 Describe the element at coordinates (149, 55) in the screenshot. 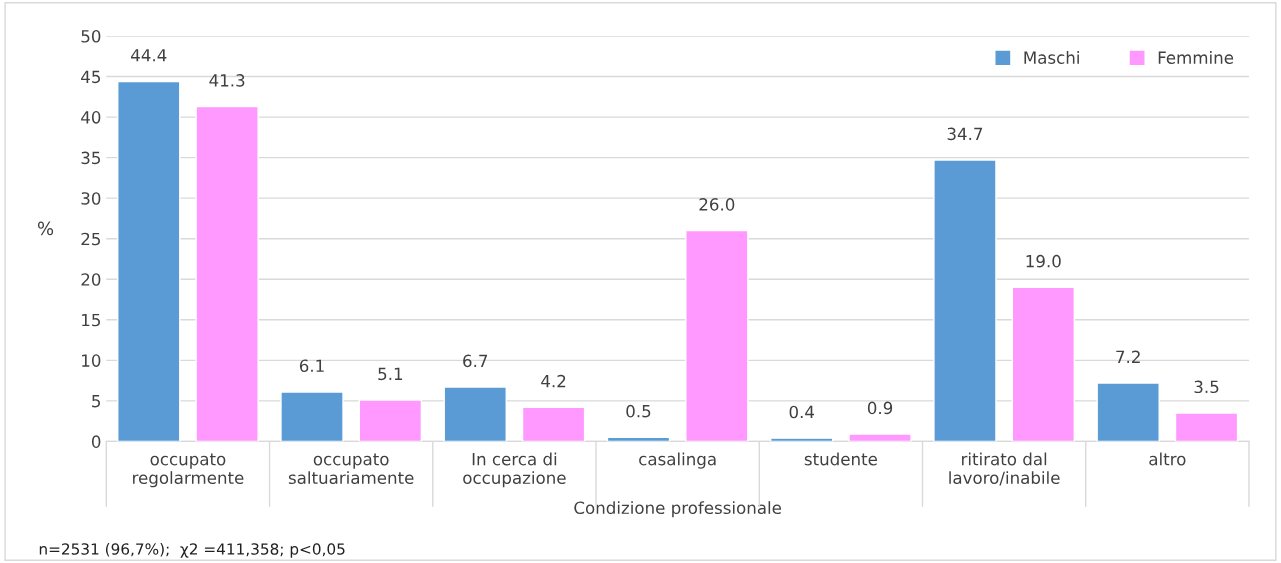

I see `data-label: 44.4` at that location.